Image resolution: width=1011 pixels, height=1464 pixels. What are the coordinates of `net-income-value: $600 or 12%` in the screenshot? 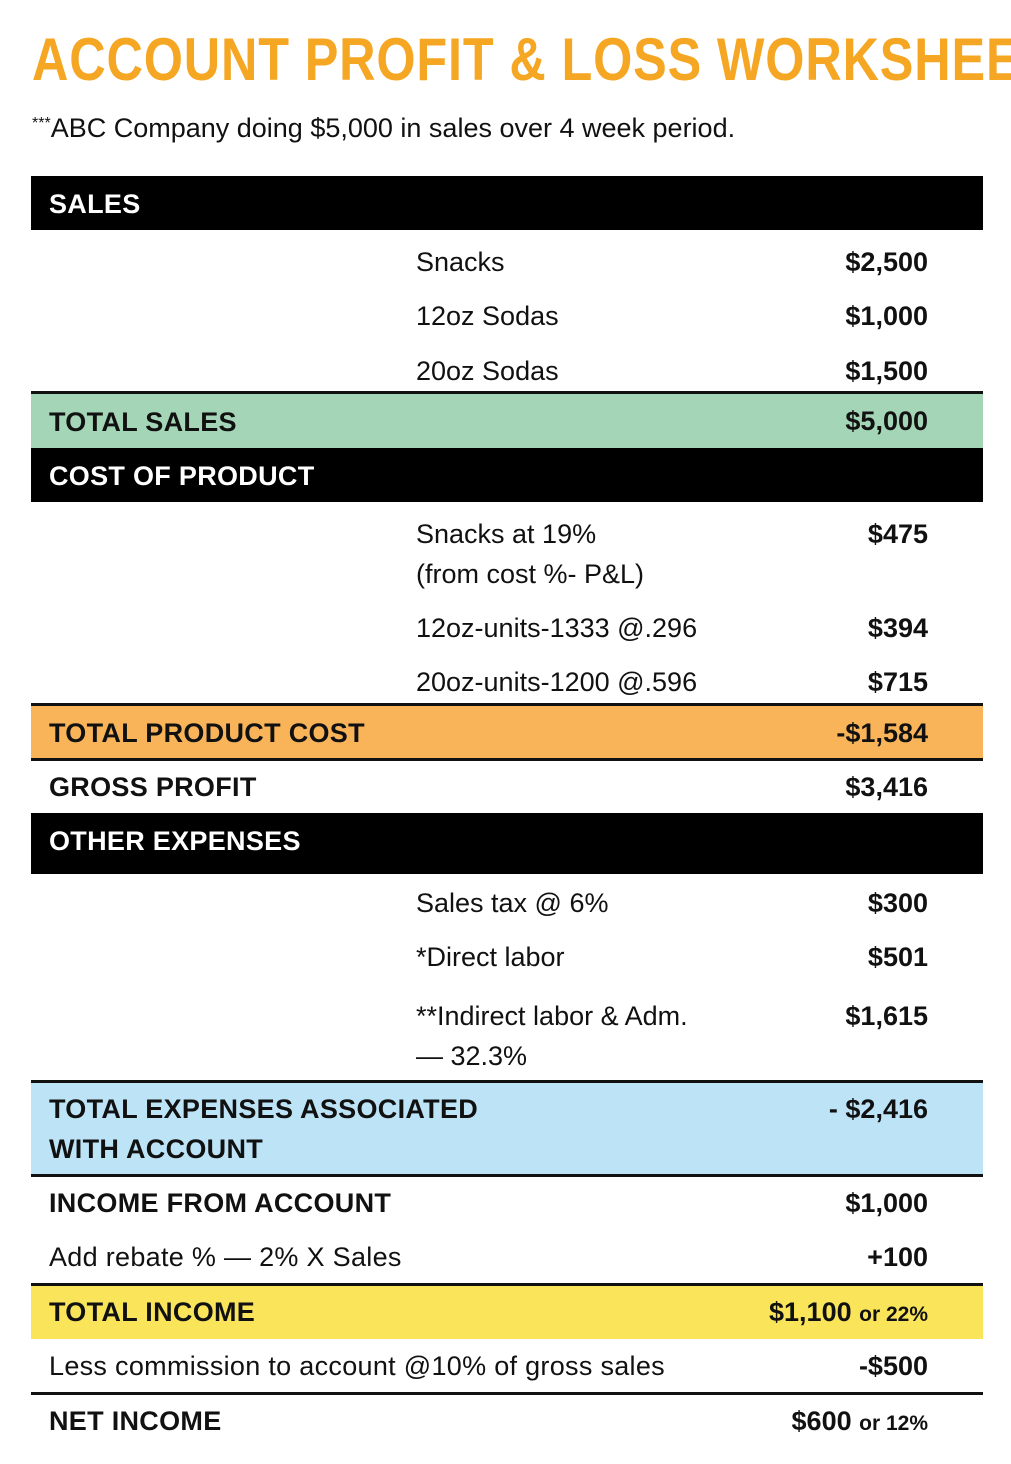 It's located at (860, 1422).